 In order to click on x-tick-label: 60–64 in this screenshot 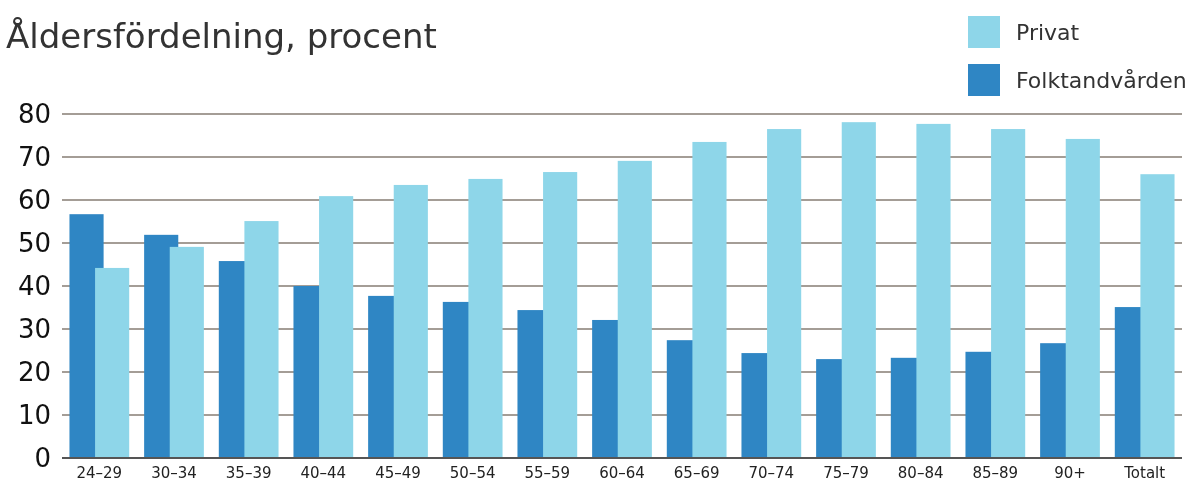, I will do `click(622, 472)`.